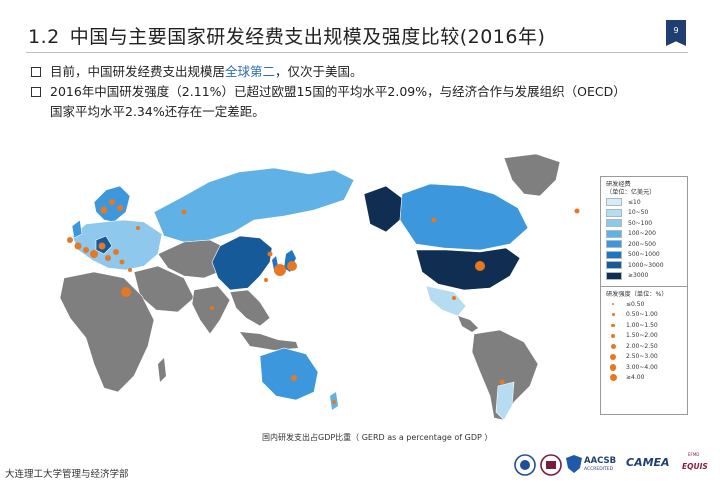 Image resolution: width=720 pixels, height=483 pixels. I want to click on legend-expenditure-item: 500~1000, so click(644, 255).